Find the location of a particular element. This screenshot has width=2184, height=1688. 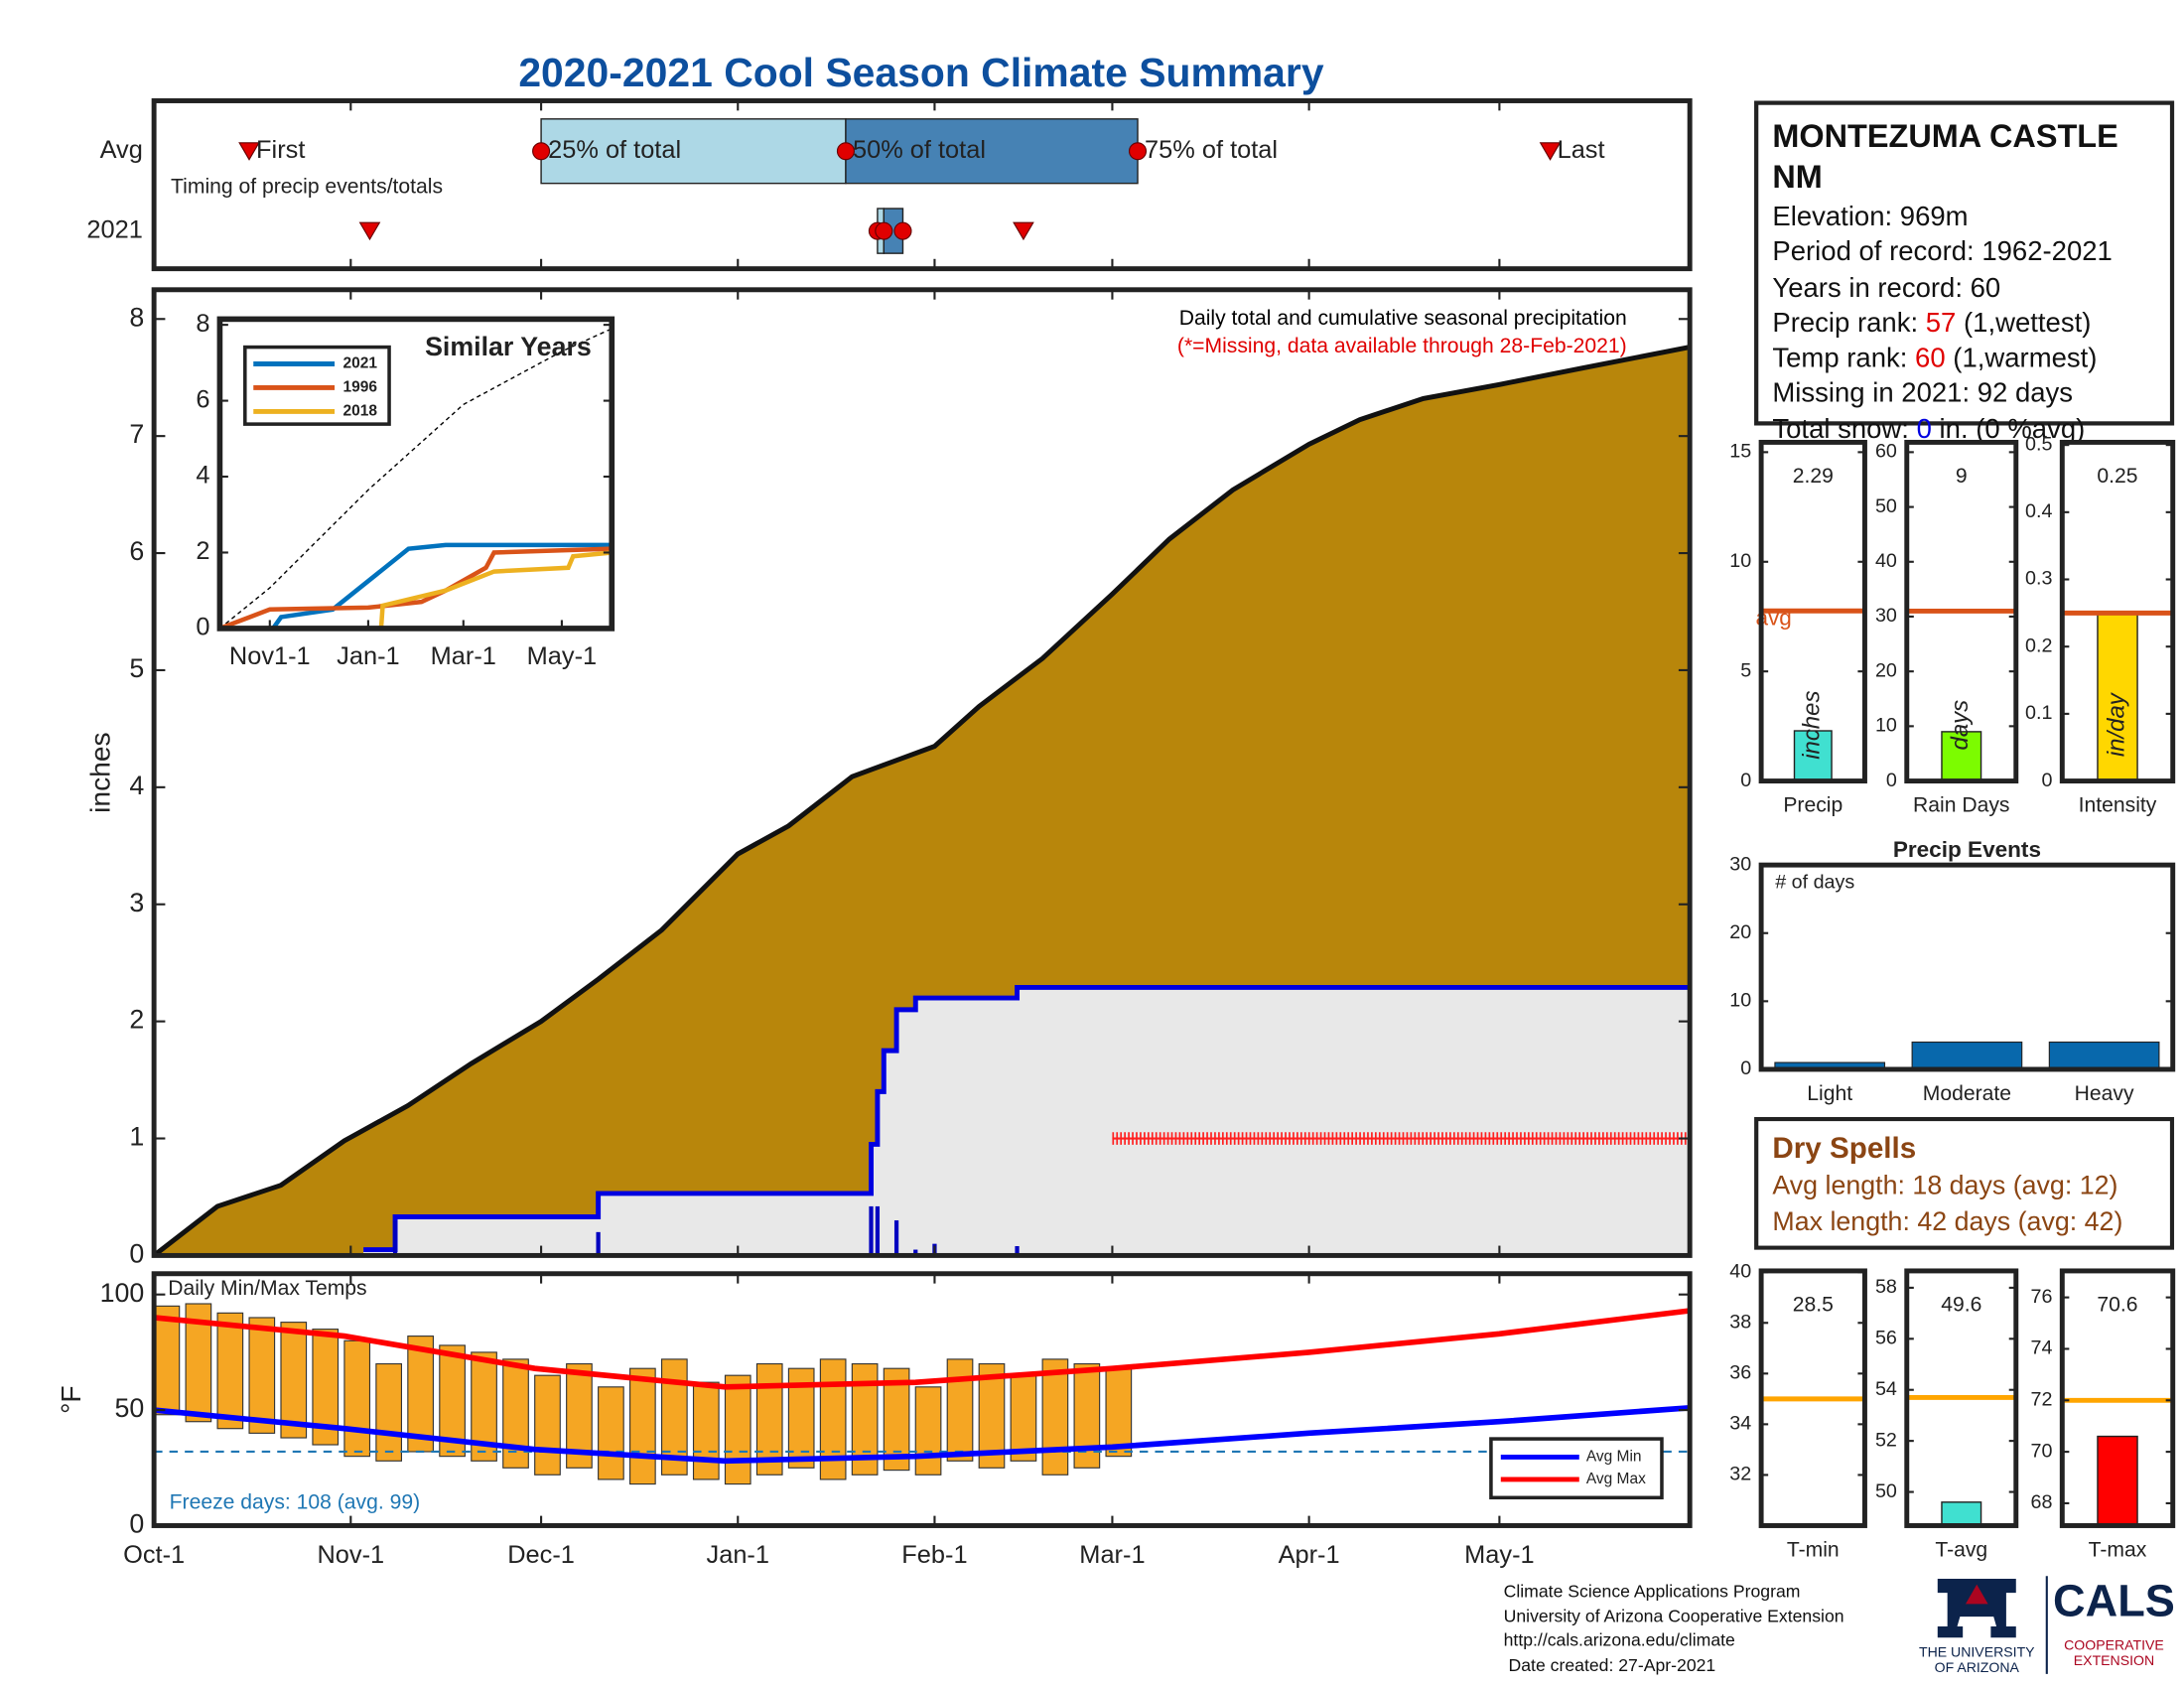

x-label: T-max is located at coordinates (2118, 1549).